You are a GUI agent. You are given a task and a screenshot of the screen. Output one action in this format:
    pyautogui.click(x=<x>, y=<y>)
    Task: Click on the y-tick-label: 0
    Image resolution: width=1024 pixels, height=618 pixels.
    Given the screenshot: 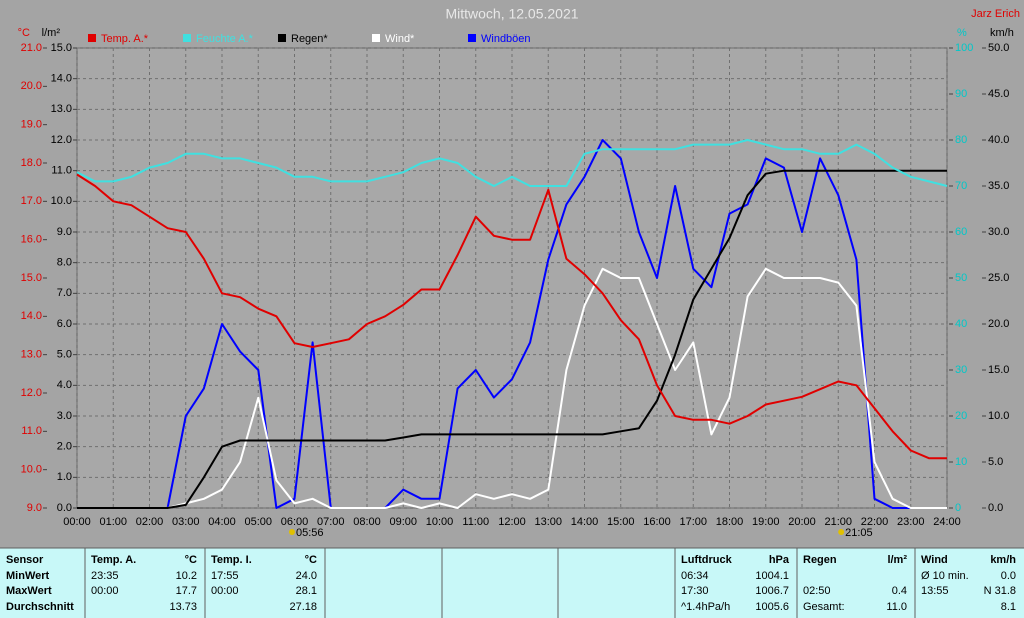 What is the action you would take?
    pyautogui.click(x=958, y=508)
    